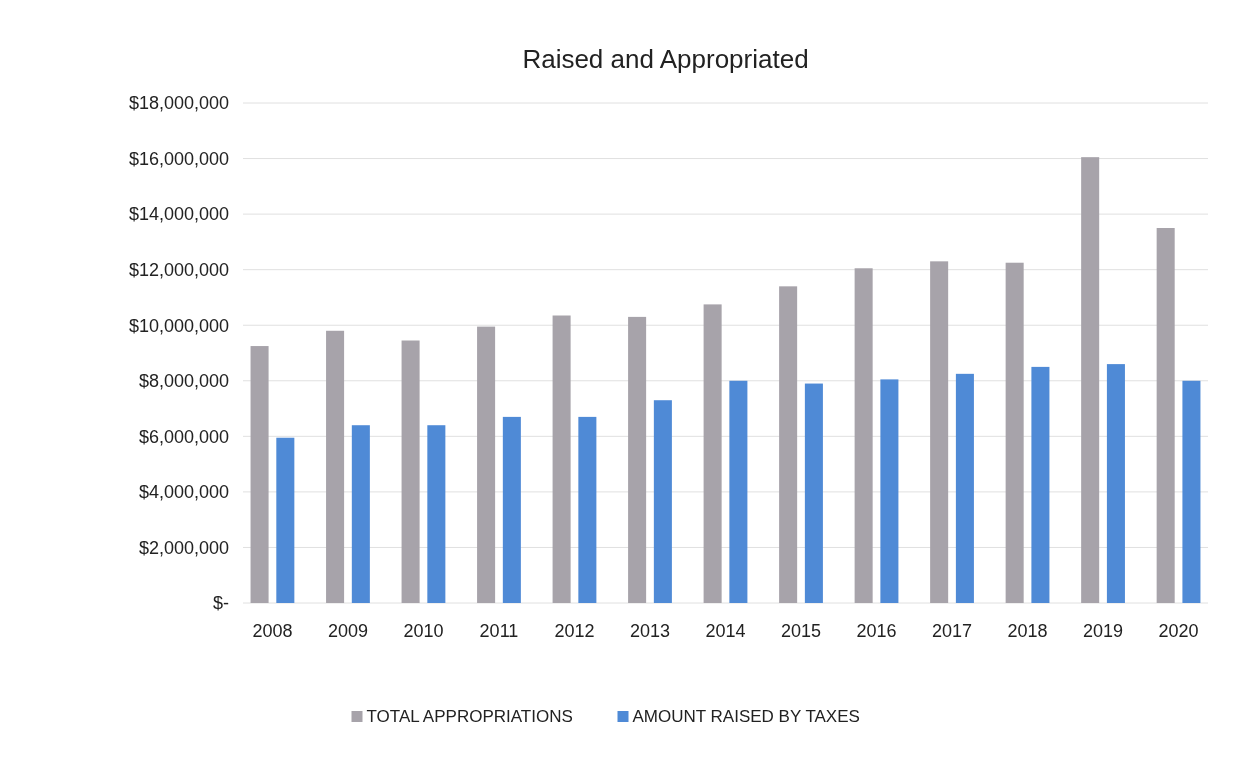 Image resolution: width=1256 pixels, height=759 pixels. I want to click on legend-label: TOTAL APPROPRIATIONS, so click(469, 716).